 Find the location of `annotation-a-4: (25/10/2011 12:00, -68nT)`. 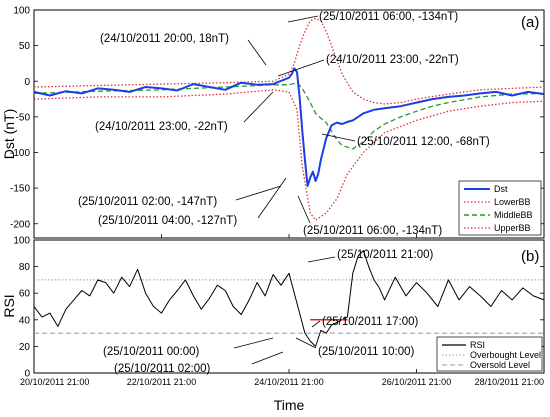

annotation-a-4: (25/10/2011 12:00, -68nT) is located at coordinates (423, 142).